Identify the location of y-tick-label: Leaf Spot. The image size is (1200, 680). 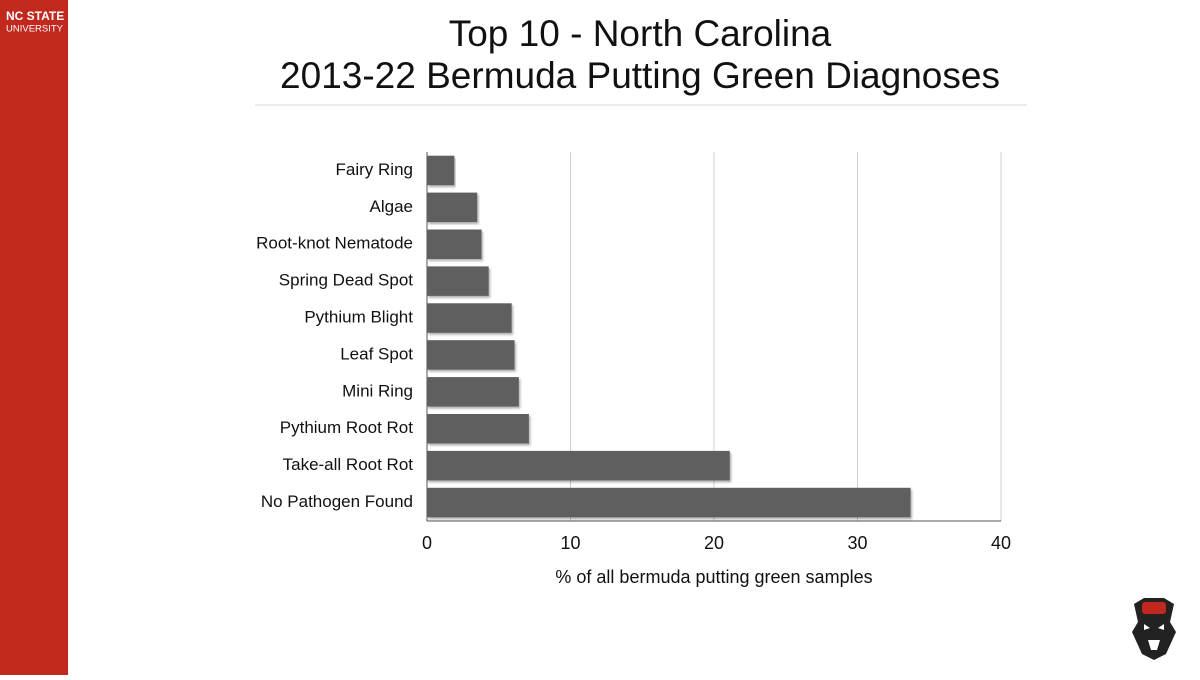
(376, 353).